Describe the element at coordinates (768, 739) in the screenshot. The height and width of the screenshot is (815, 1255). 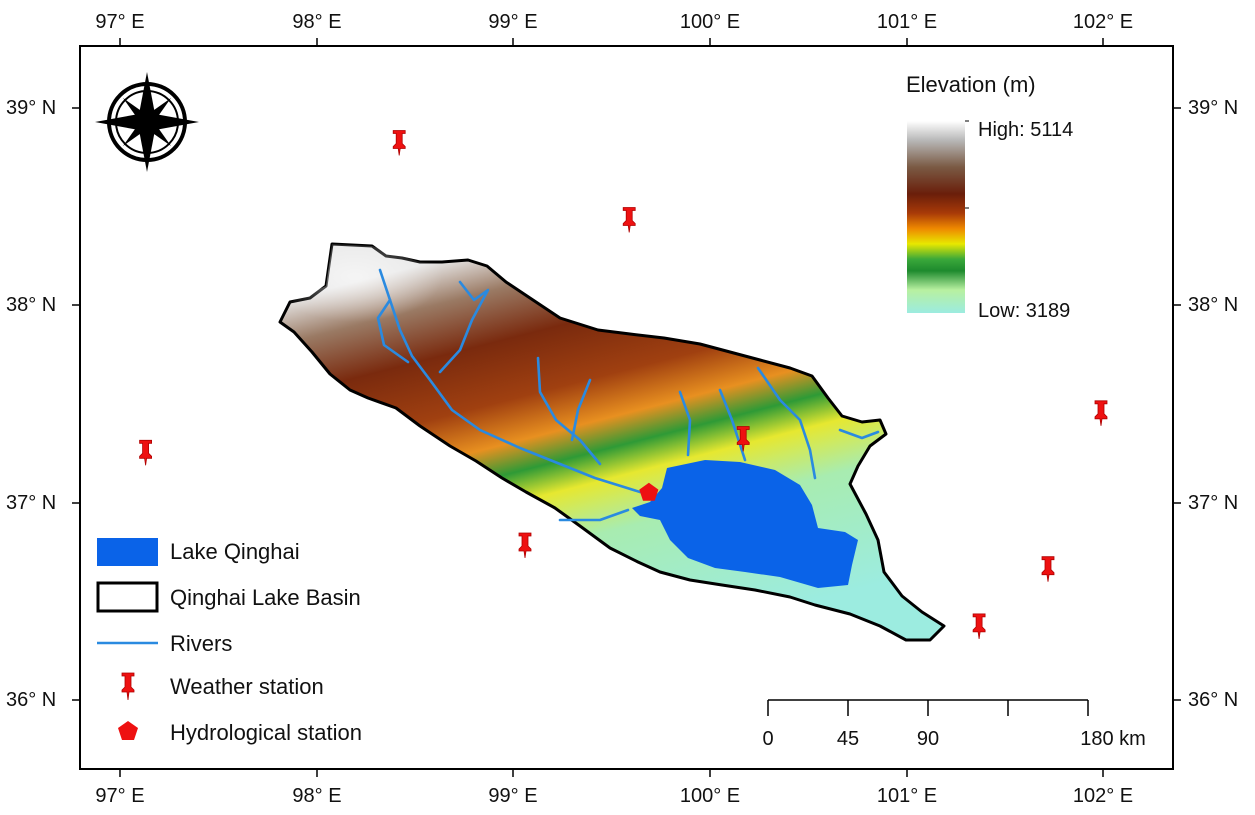
I see `scale-bar-label: 0` at that location.